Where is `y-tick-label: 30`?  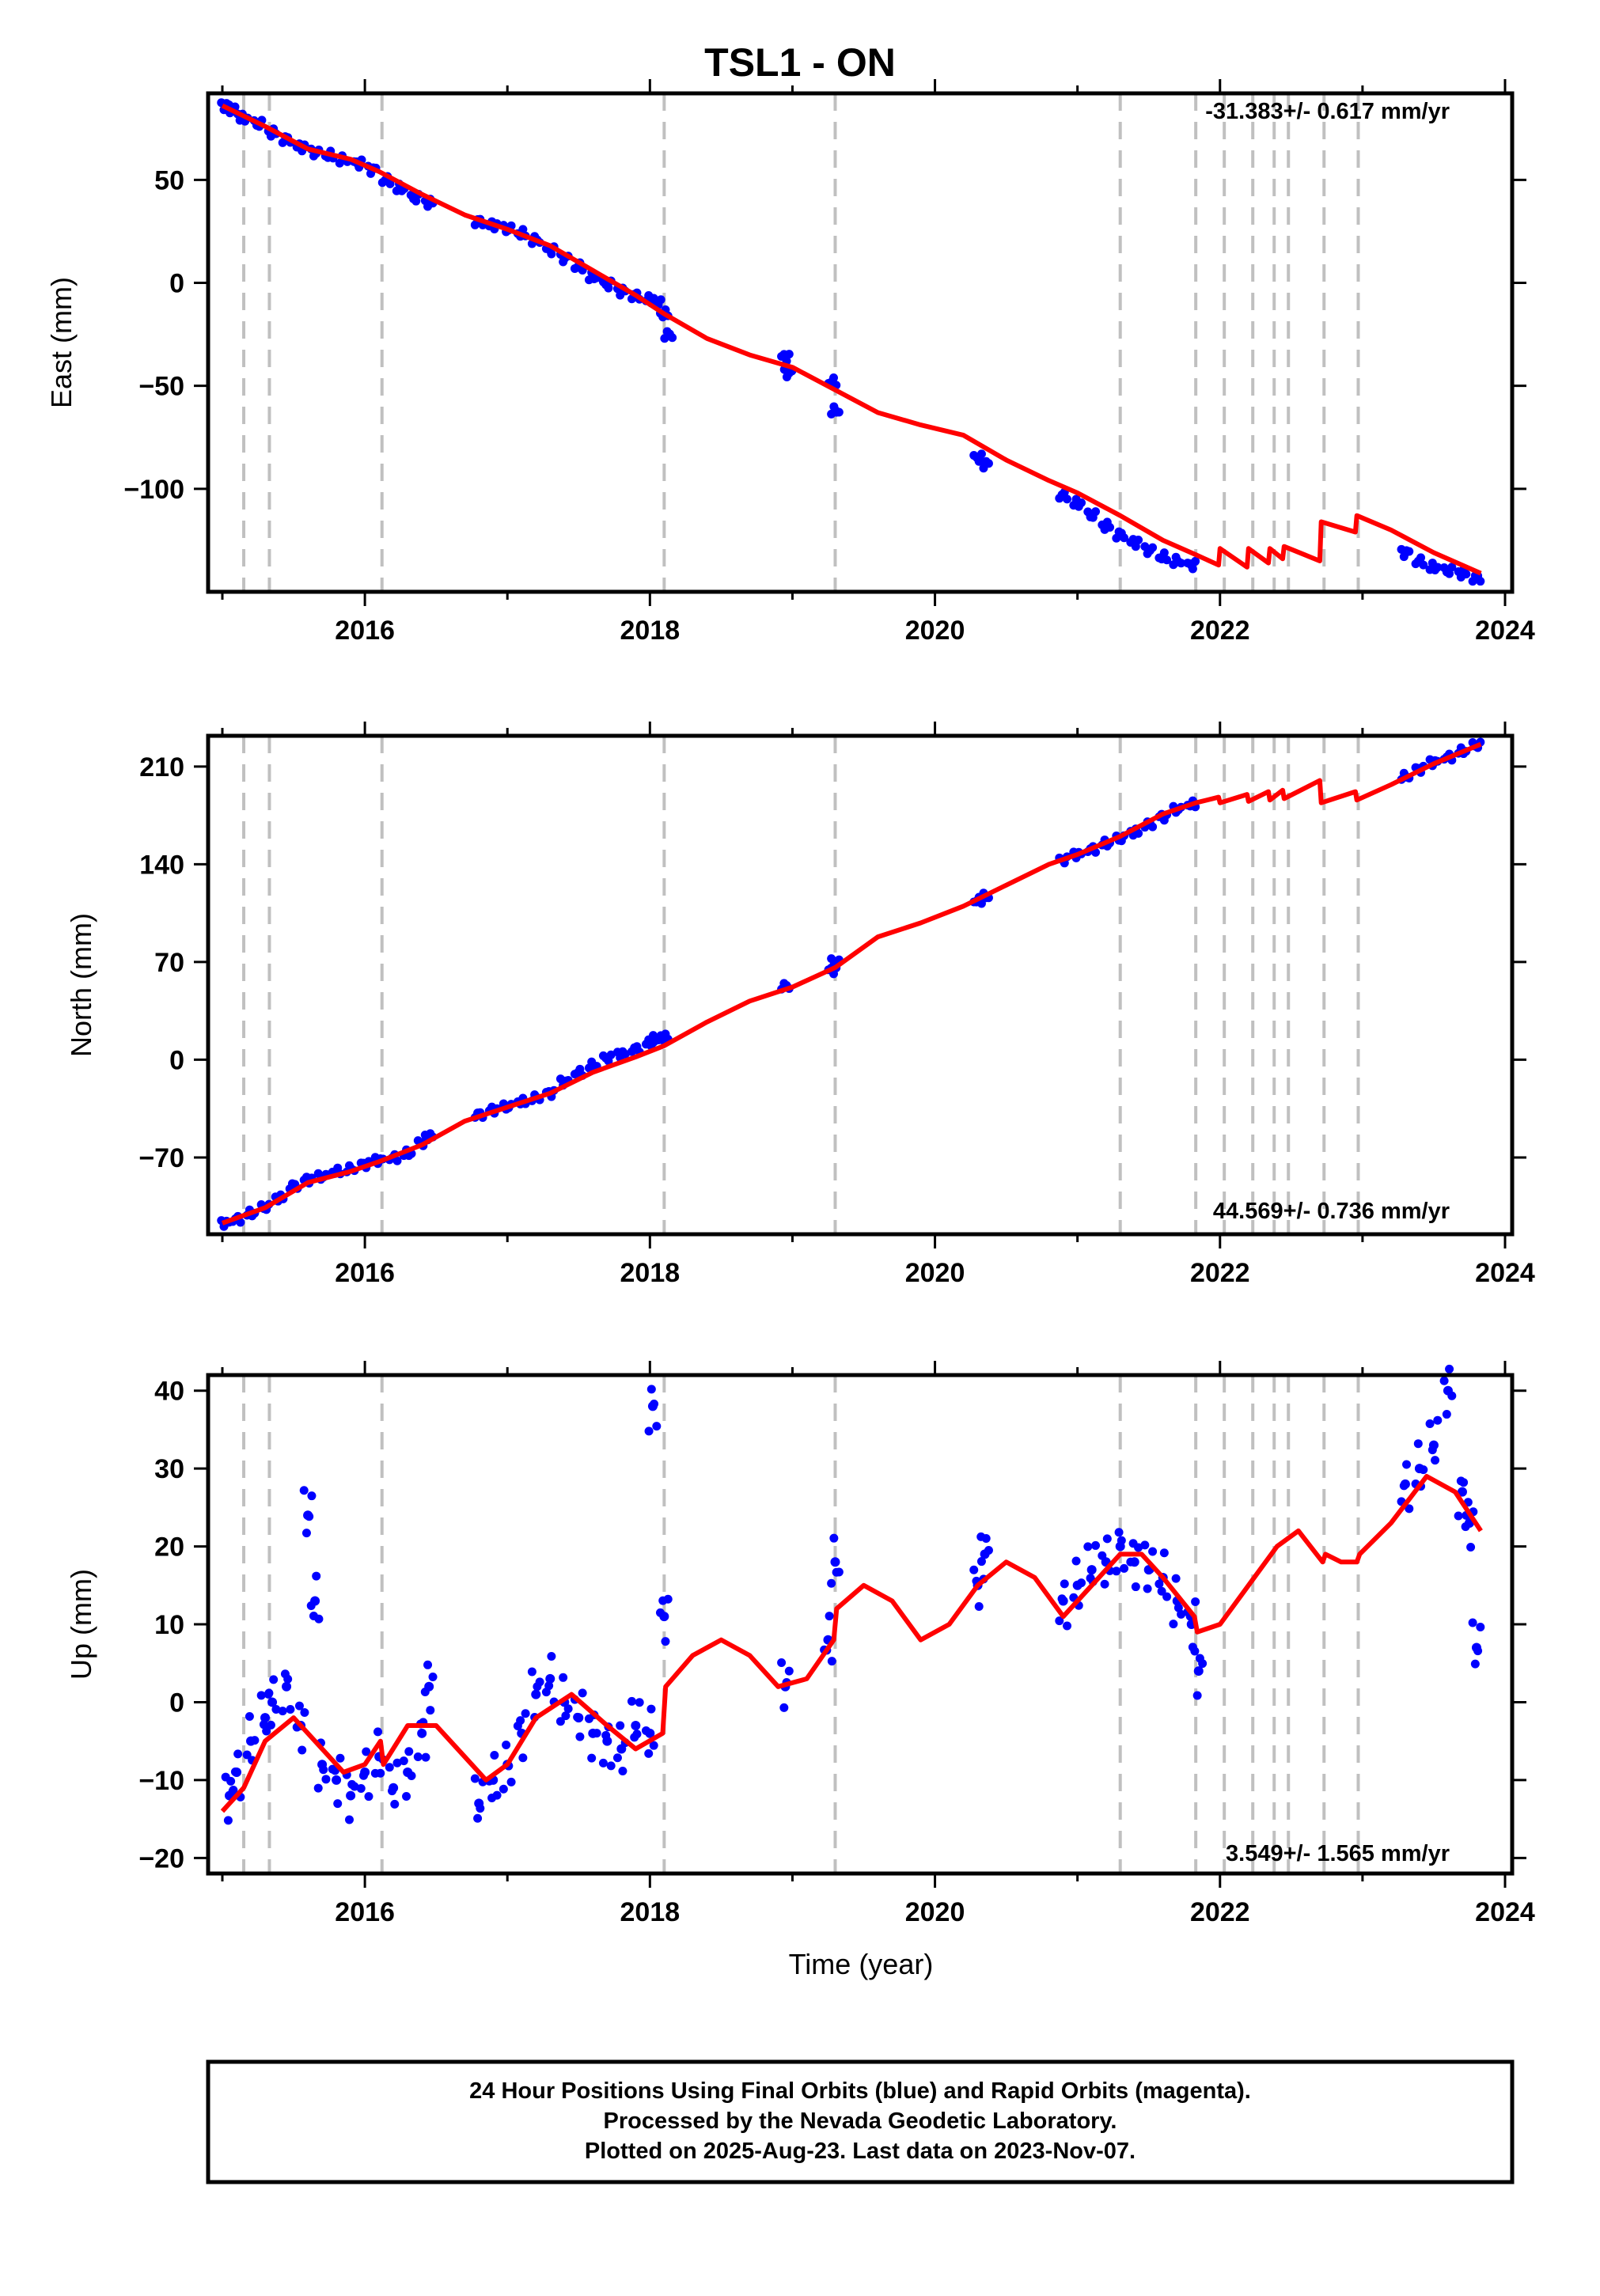 y-tick-label: 30 is located at coordinates (169, 1469).